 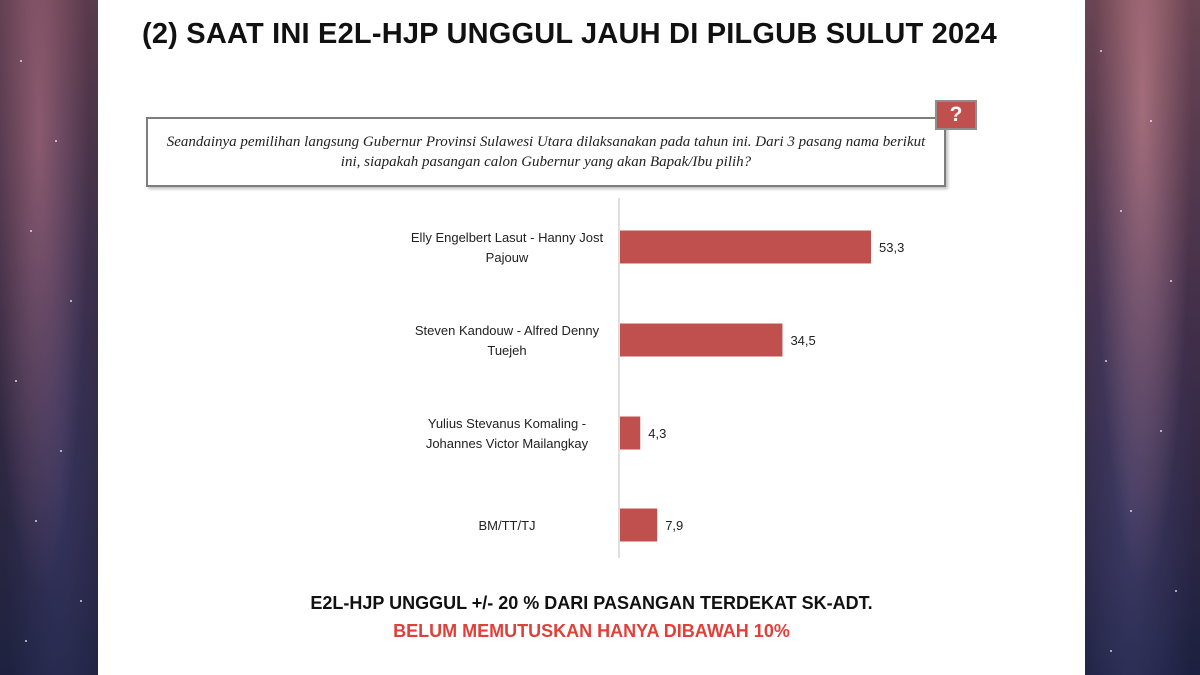 I want to click on category-label-line: Pajouw, so click(x=507, y=257).